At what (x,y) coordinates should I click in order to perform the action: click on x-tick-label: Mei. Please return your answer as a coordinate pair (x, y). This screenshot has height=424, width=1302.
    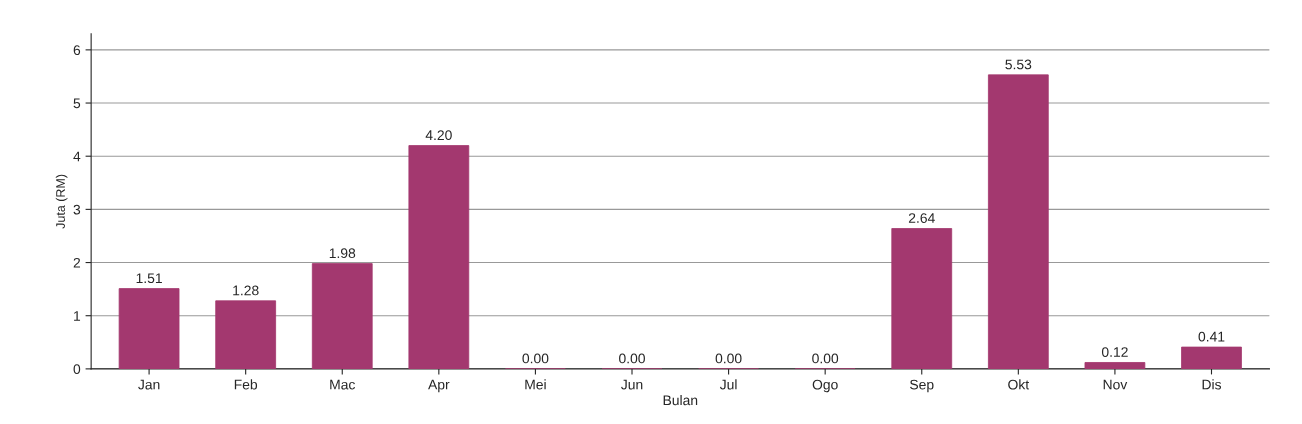
    Looking at the image, I should click on (535, 384).